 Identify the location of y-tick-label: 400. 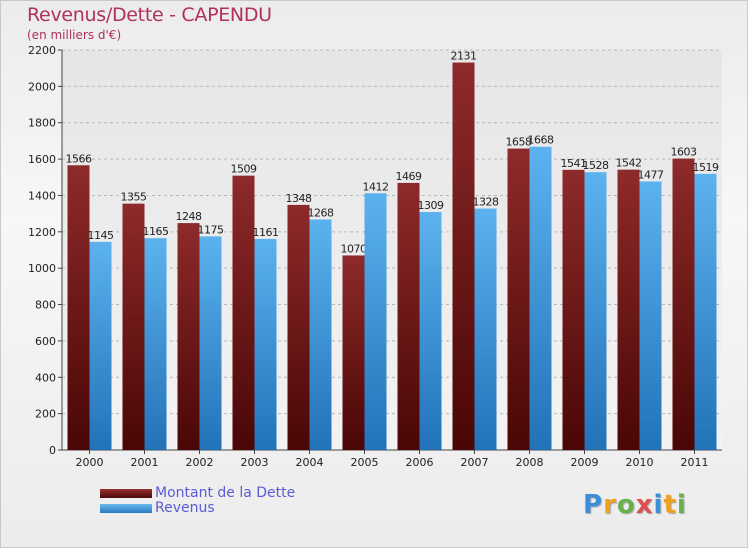
(45, 377).